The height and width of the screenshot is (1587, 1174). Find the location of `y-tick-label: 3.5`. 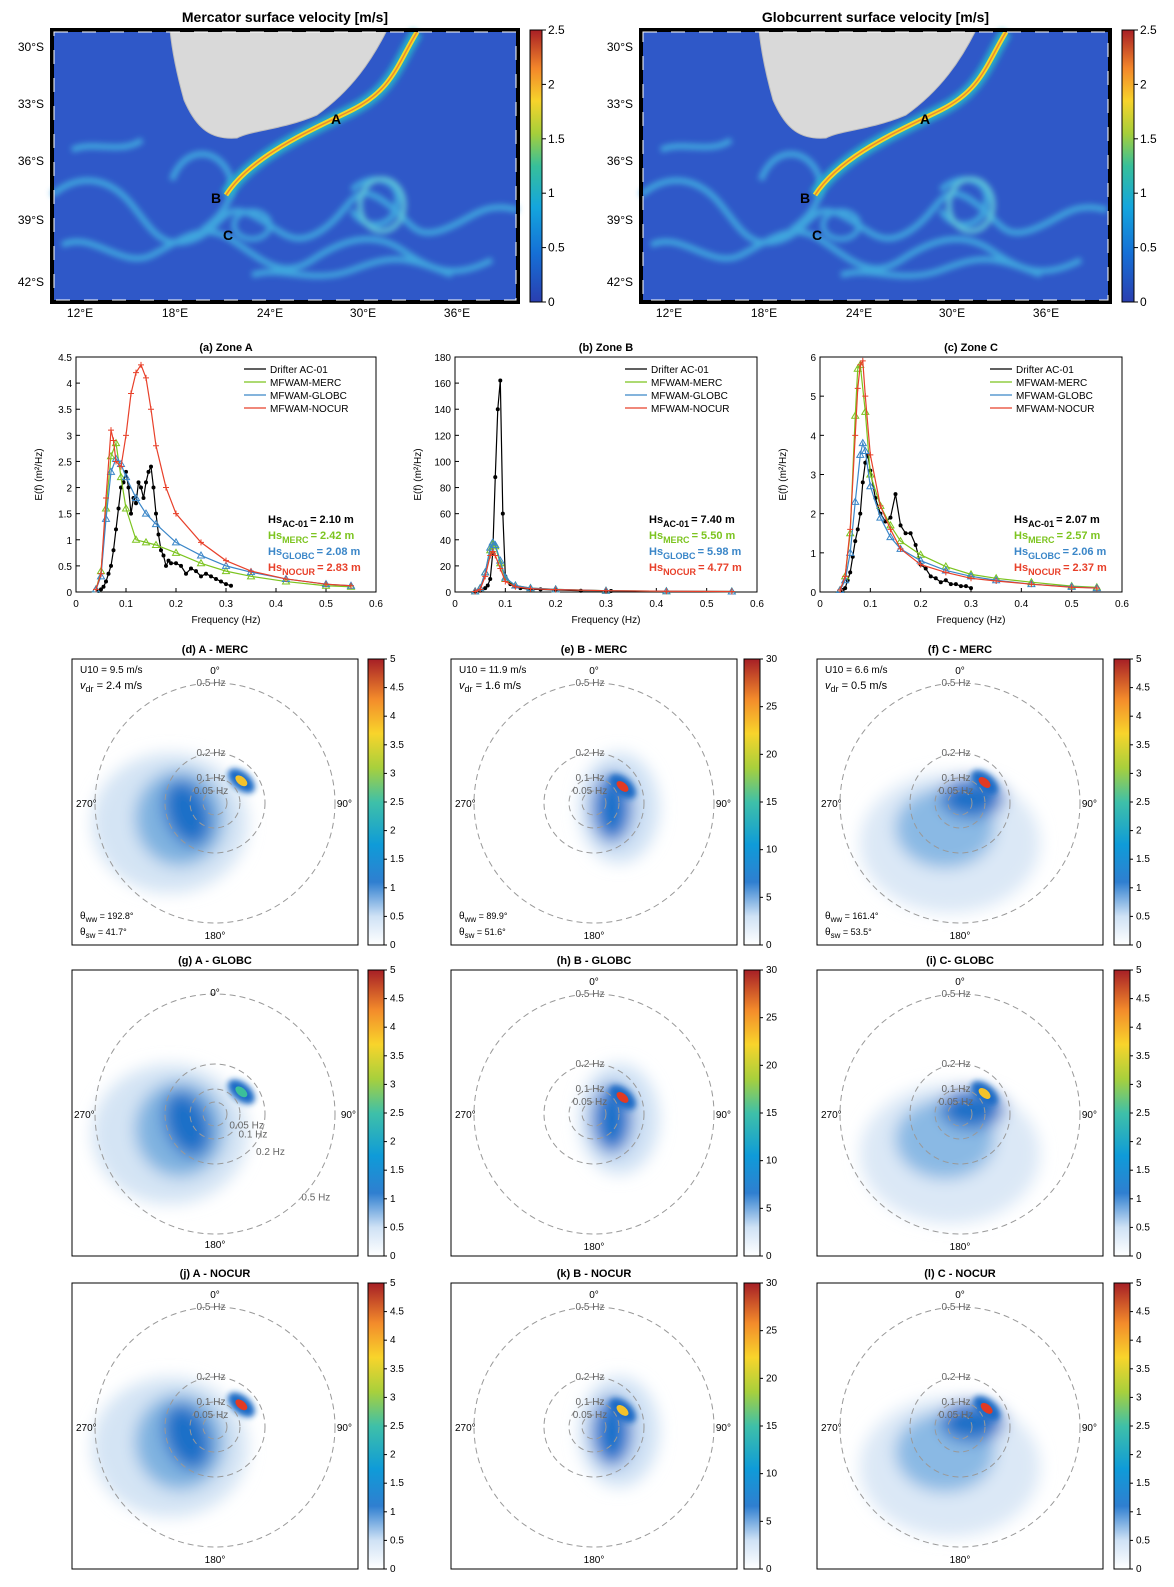

y-tick-label: 3.5 is located at coordinates (65, 410).